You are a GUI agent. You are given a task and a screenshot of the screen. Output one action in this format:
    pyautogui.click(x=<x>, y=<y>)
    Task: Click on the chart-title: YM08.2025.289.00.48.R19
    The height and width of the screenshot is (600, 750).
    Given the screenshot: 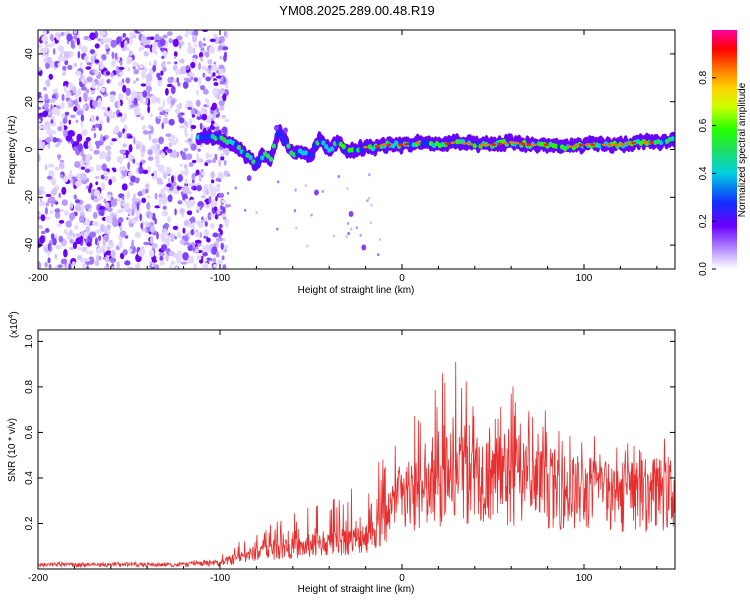 What is the action you would take?
    pyautogui.click(x=356, y=10)
    